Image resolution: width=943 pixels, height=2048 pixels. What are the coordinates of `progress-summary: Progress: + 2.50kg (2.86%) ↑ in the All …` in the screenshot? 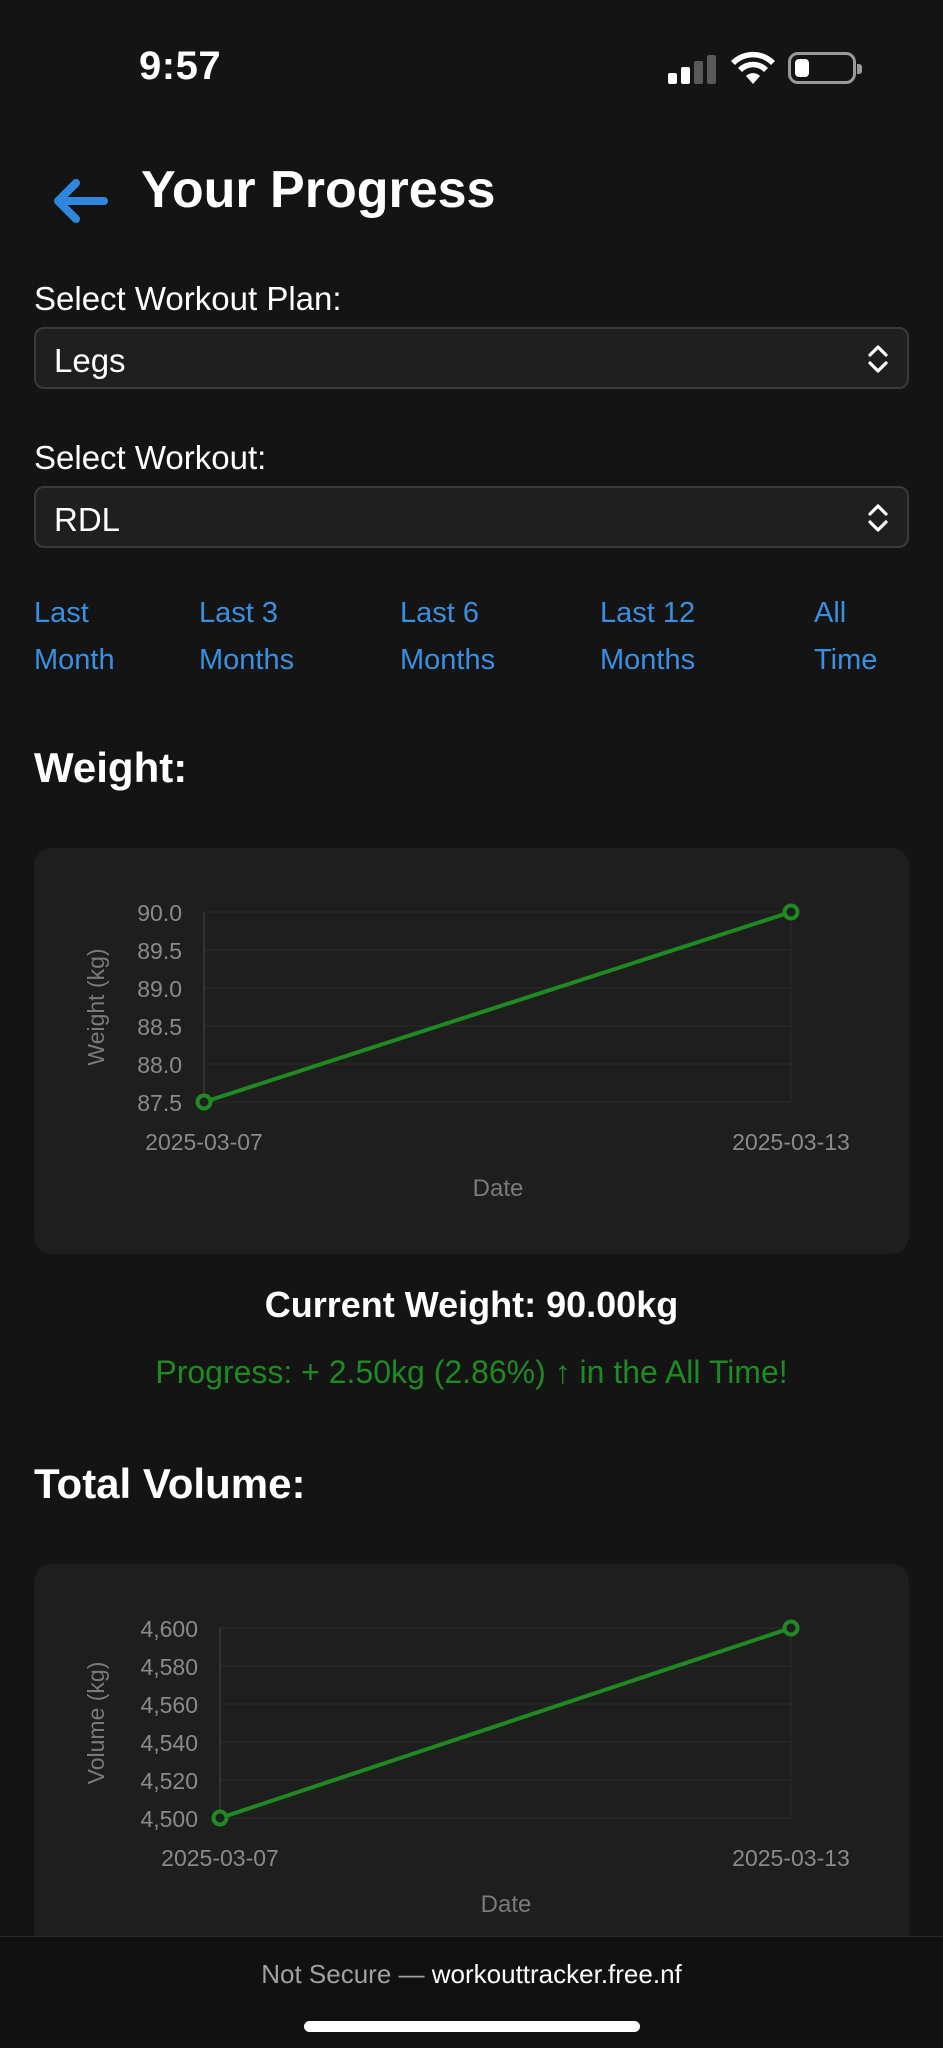 It's located at (471, 1372).